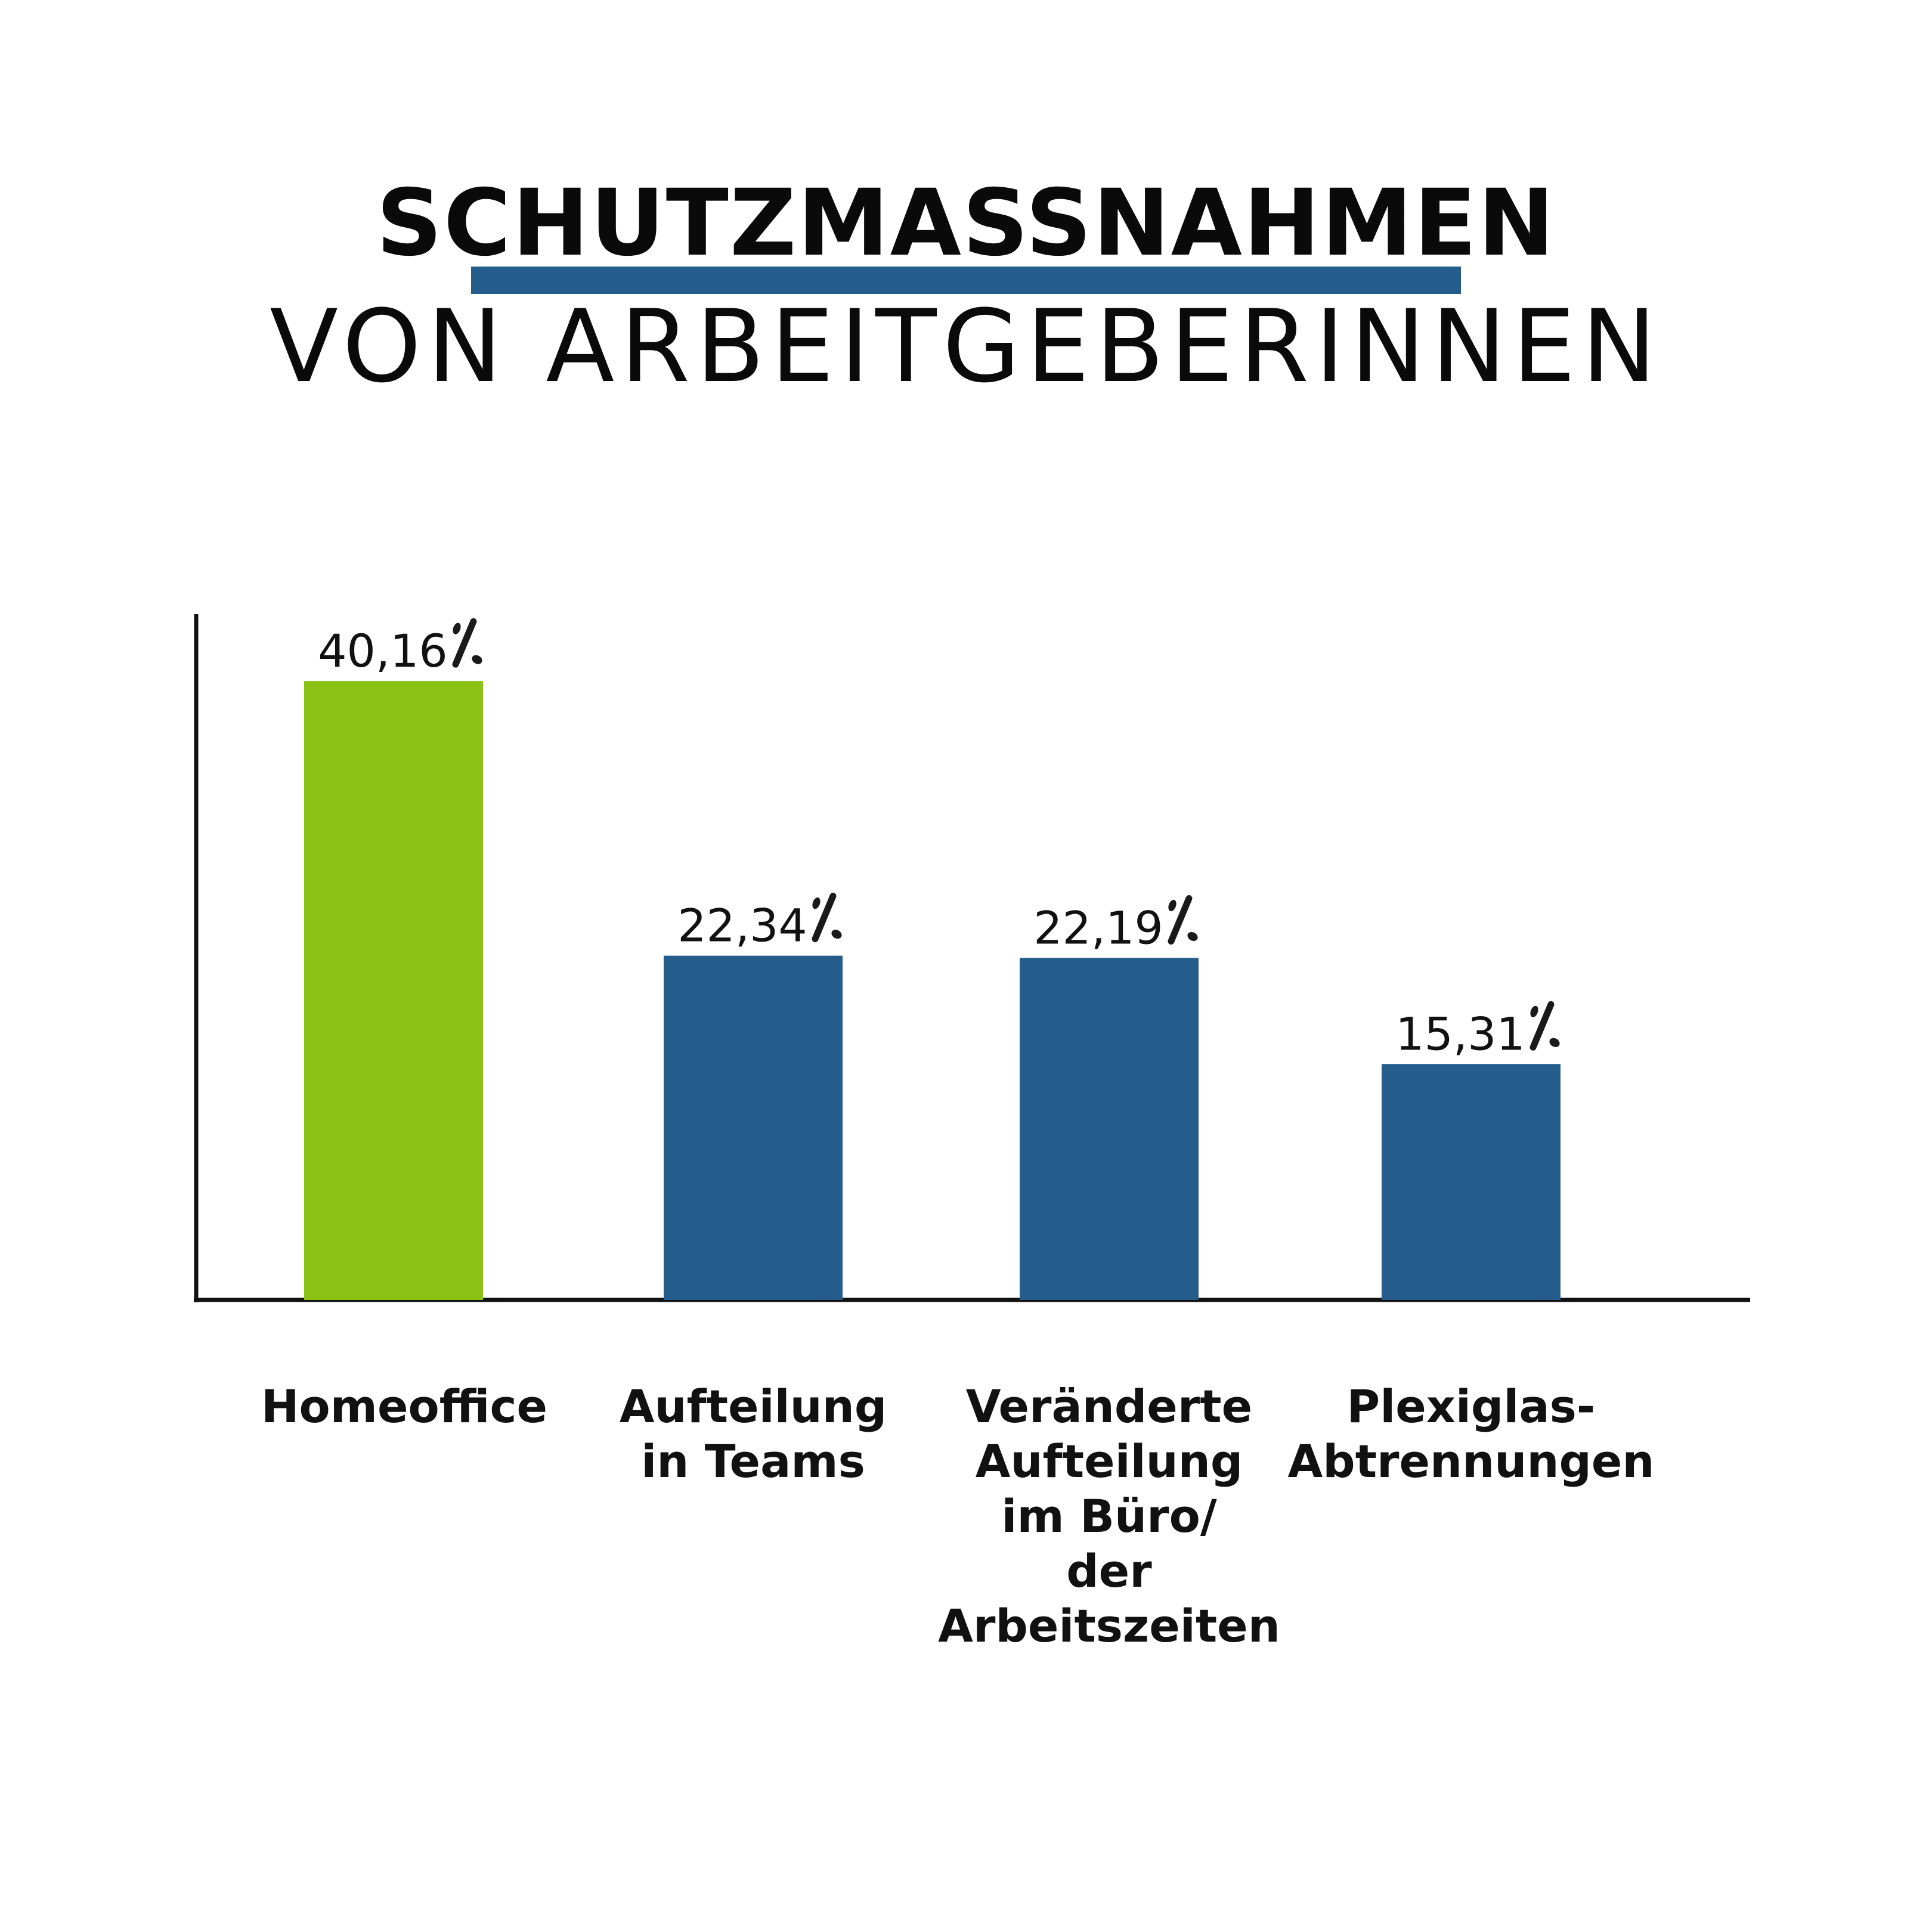 The height and width of the screenshot is (1932, 1932). What do you see at coordinates (383, 650) in the screenshot?
I see `data-label-1: 40,16` at bounding box center [383, 650].